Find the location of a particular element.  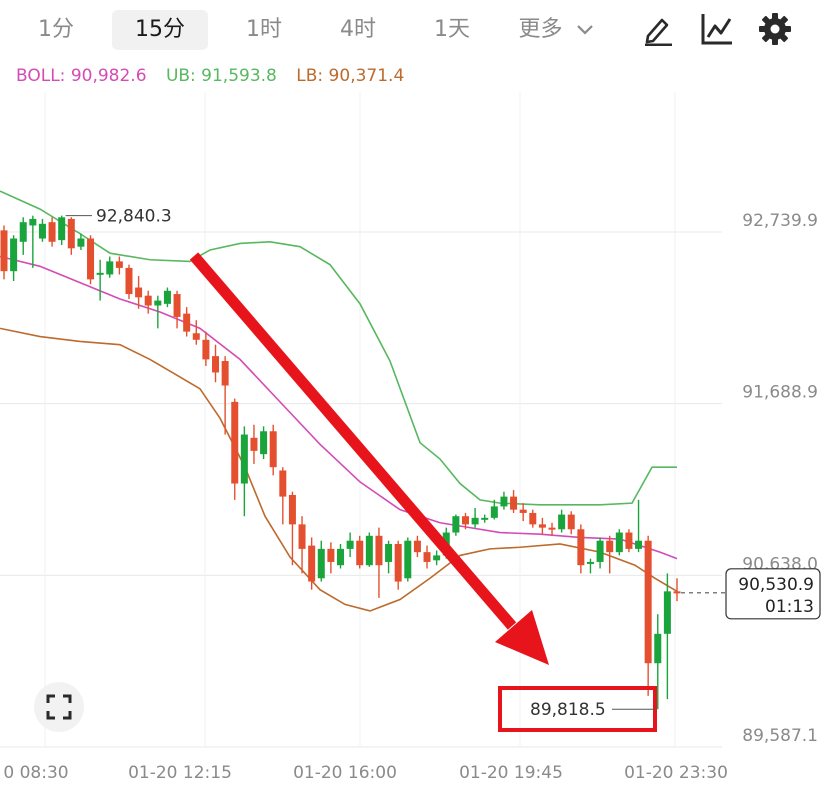

y-tick-label: 89,587.1 is located at coordinates (780, 736).